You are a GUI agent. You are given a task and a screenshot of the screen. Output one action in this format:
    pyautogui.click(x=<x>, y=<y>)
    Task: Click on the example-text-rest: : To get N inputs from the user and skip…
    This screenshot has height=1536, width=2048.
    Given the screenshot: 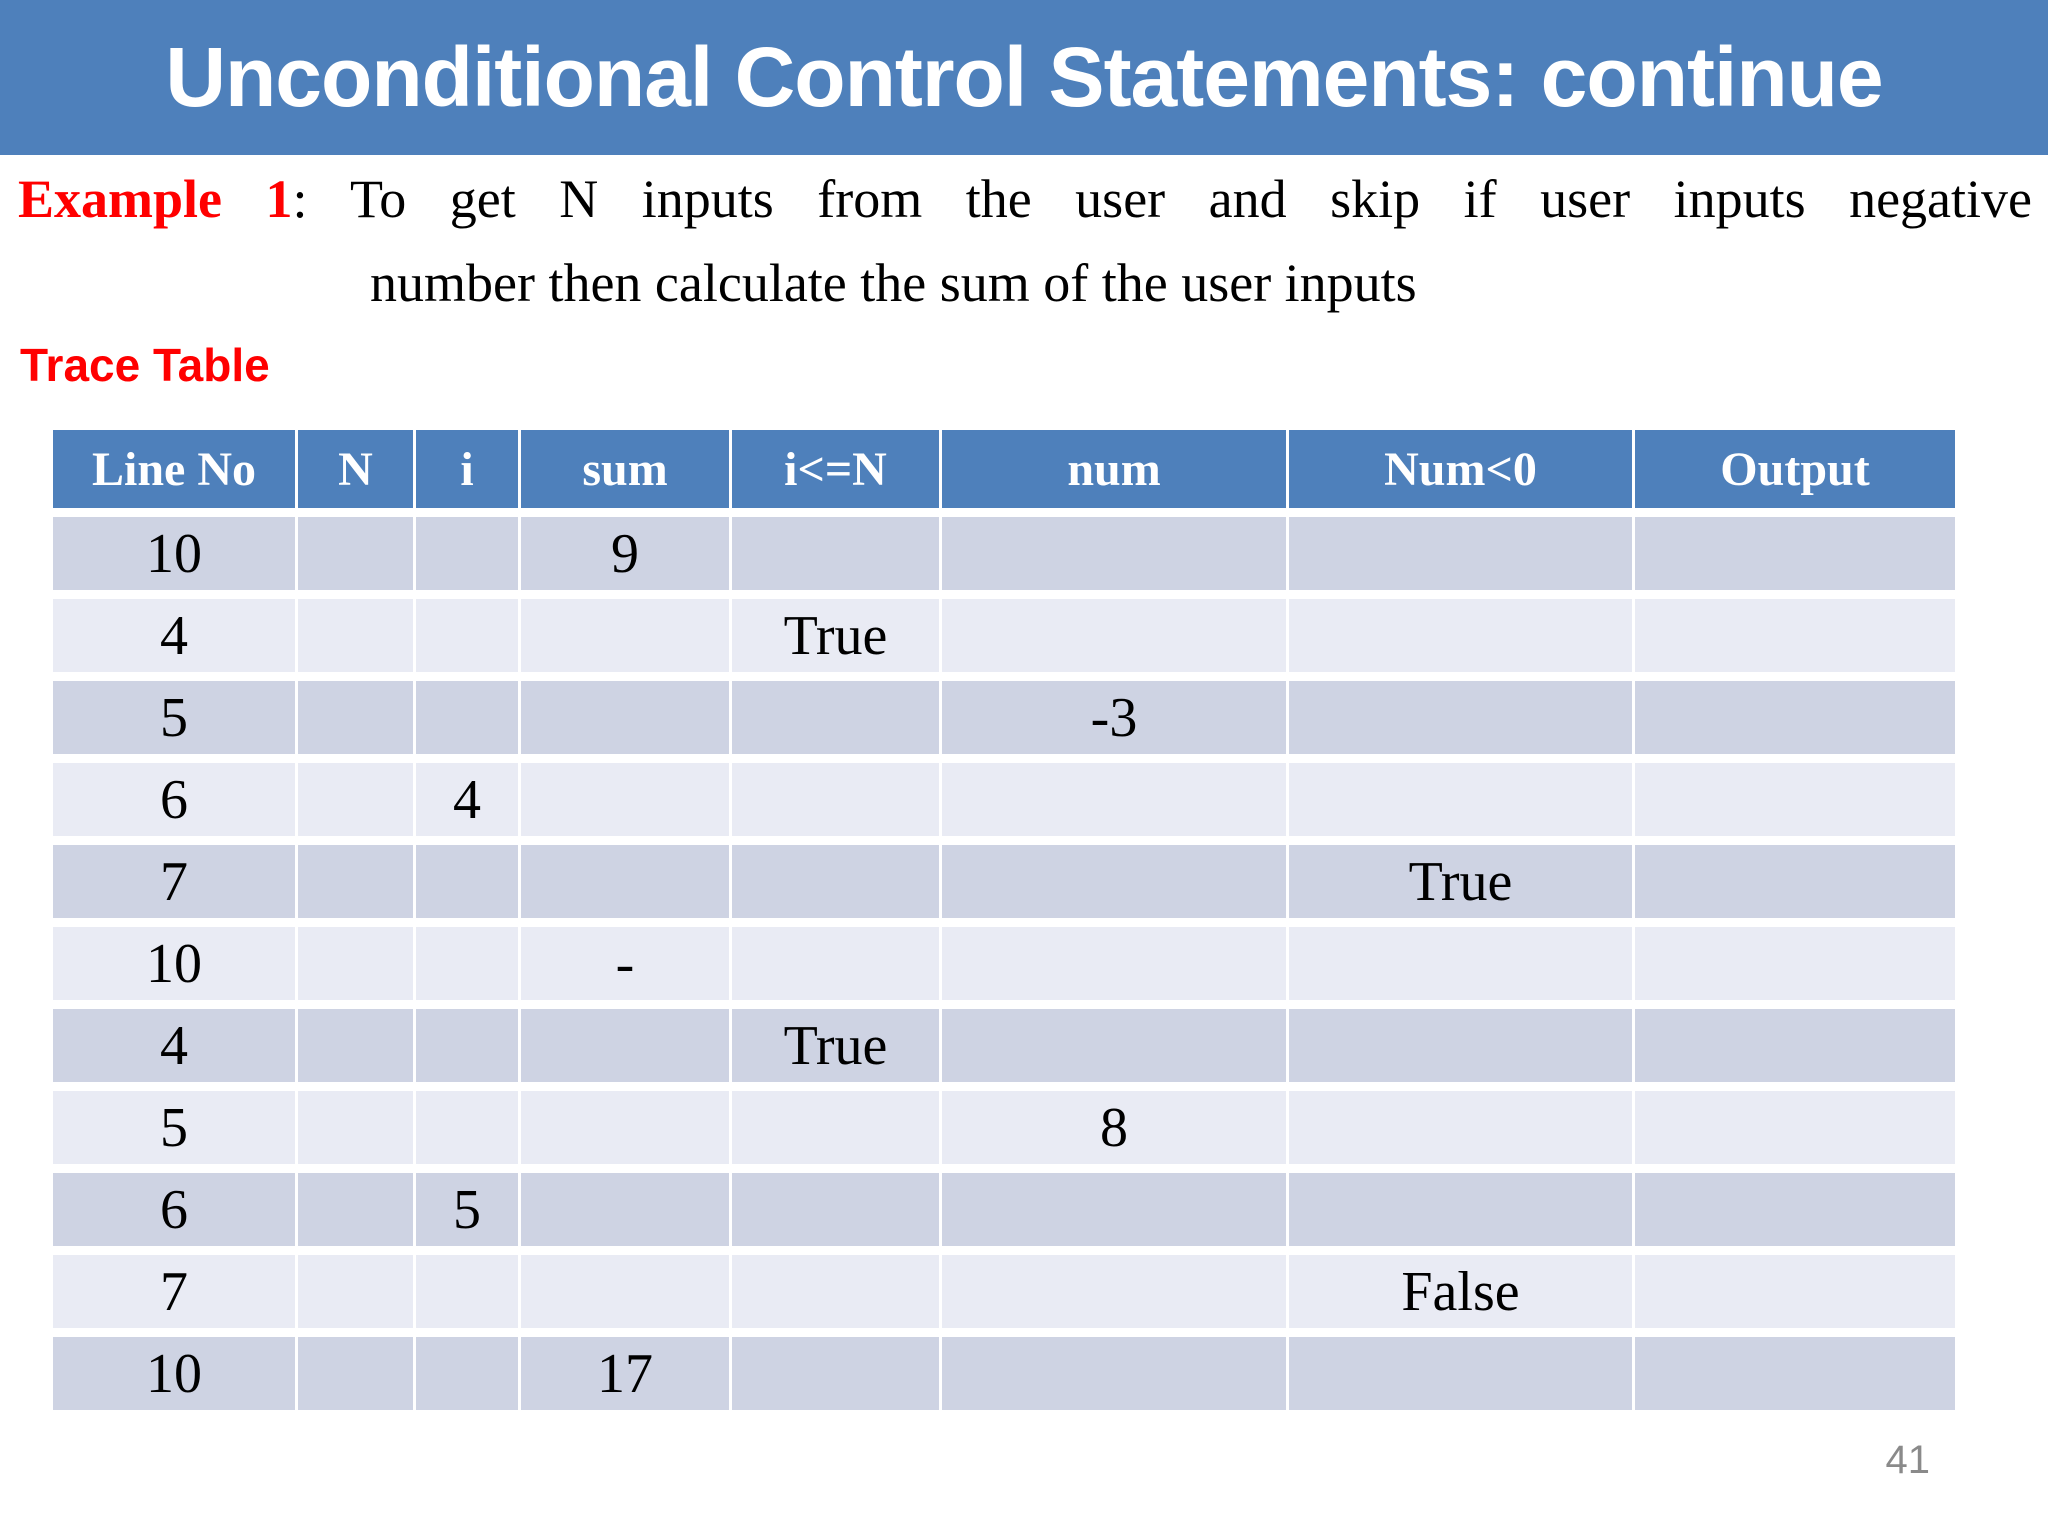 What is the action you would take?
    pyautogui.click(x=1162, y=199)
    